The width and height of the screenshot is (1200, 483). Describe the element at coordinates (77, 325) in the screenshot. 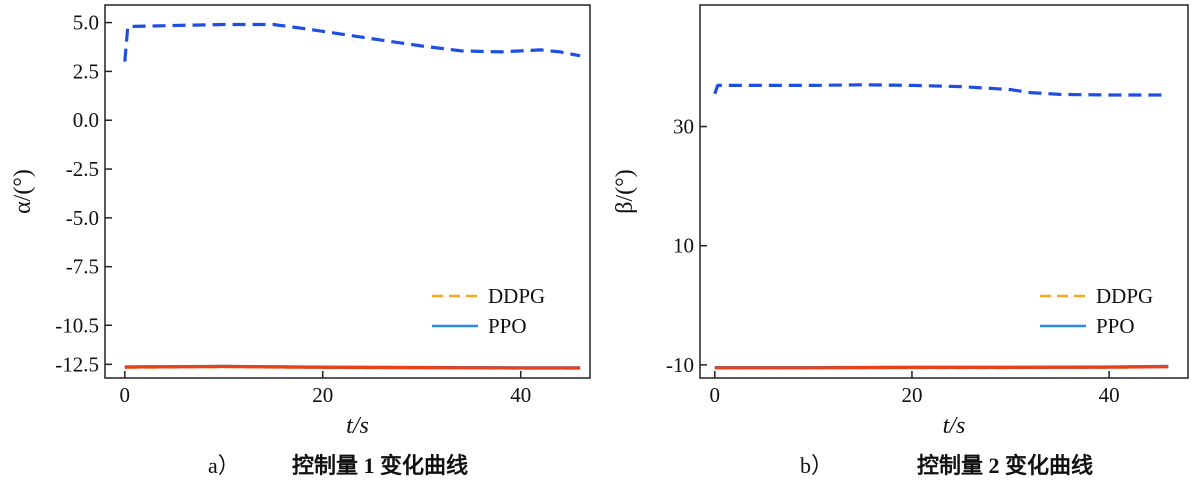

I see `y-tick-label: -10.5` at that location.